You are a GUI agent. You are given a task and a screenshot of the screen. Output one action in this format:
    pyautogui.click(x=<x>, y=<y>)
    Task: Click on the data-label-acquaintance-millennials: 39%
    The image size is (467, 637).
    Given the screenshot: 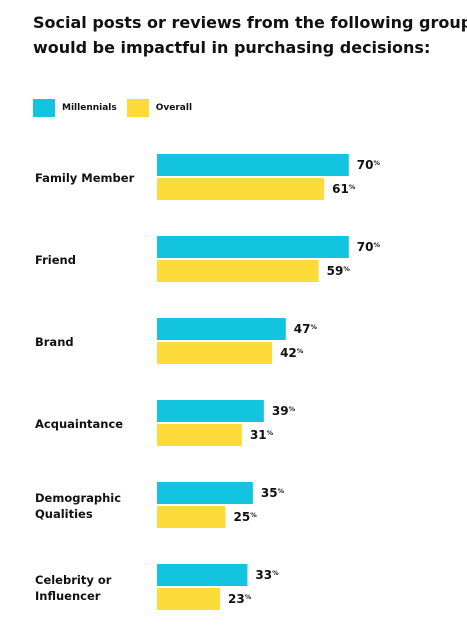 What is the action you would take?
    pyautogui.click(x=284, y=411)
    